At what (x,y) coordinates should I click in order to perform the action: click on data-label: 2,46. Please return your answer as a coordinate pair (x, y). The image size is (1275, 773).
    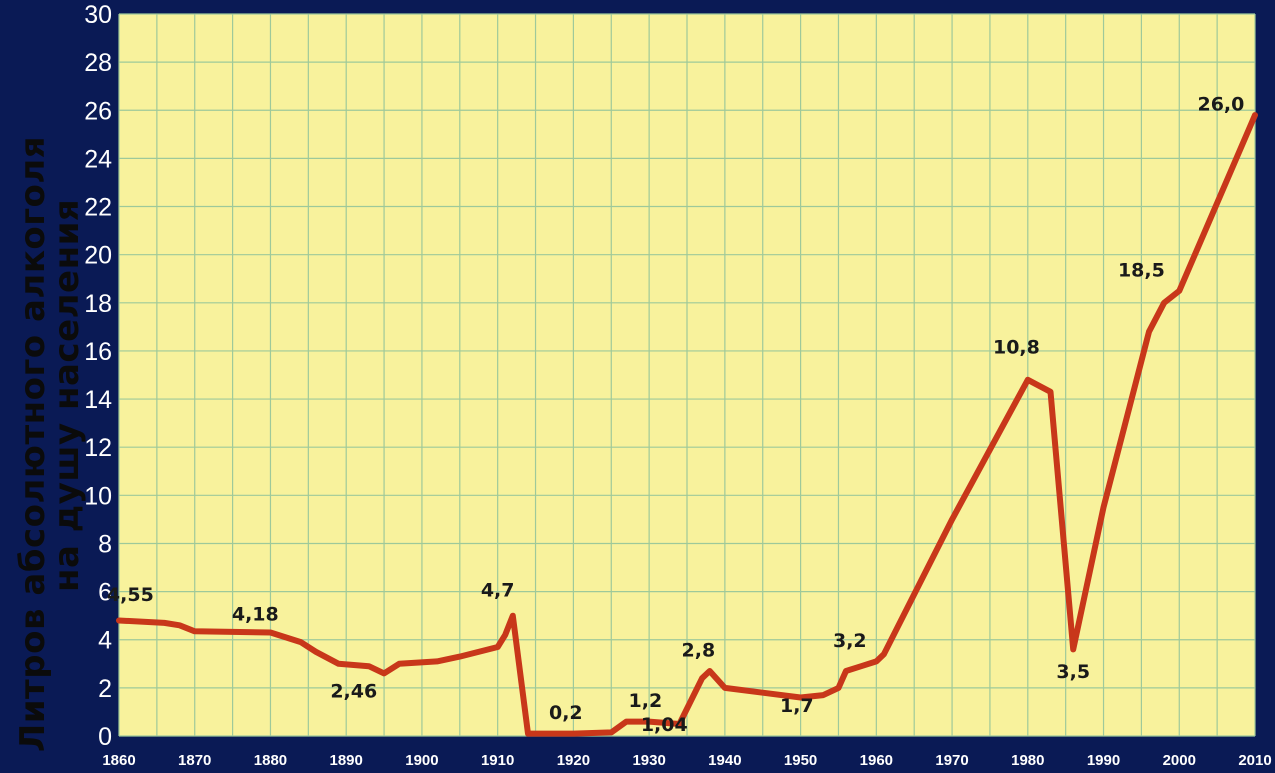
    Looking at the image, I should click on (353, 691).